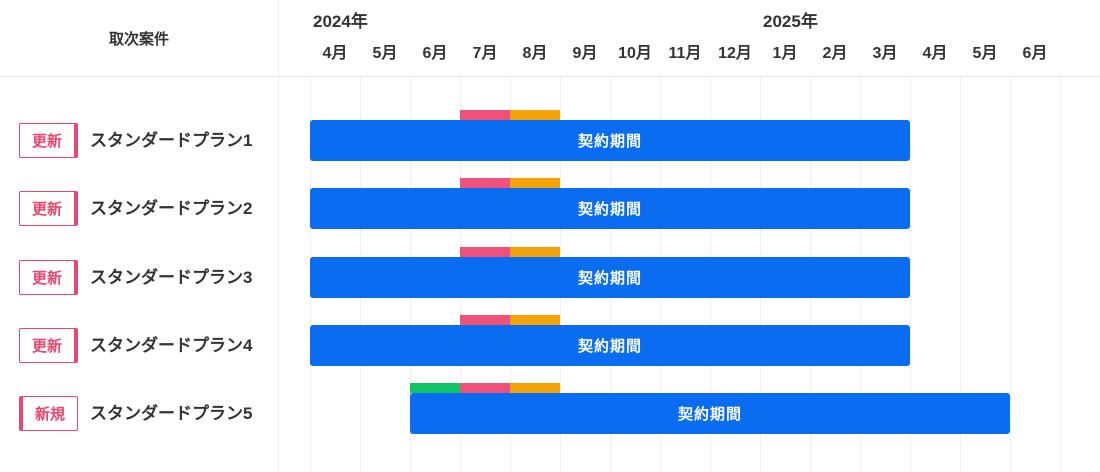 This screenshot has width=1100, height=472. What do you see at coordinates (885, 53) in the screenshot?
I see `month-label: 3月` at bounding box center [885, 53].